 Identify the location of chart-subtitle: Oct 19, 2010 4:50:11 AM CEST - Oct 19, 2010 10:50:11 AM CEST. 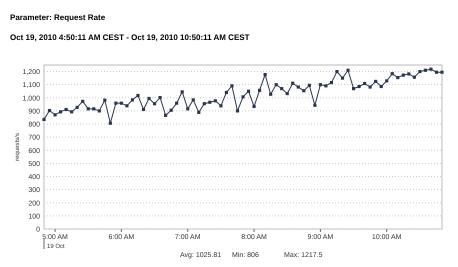
(130, 37).